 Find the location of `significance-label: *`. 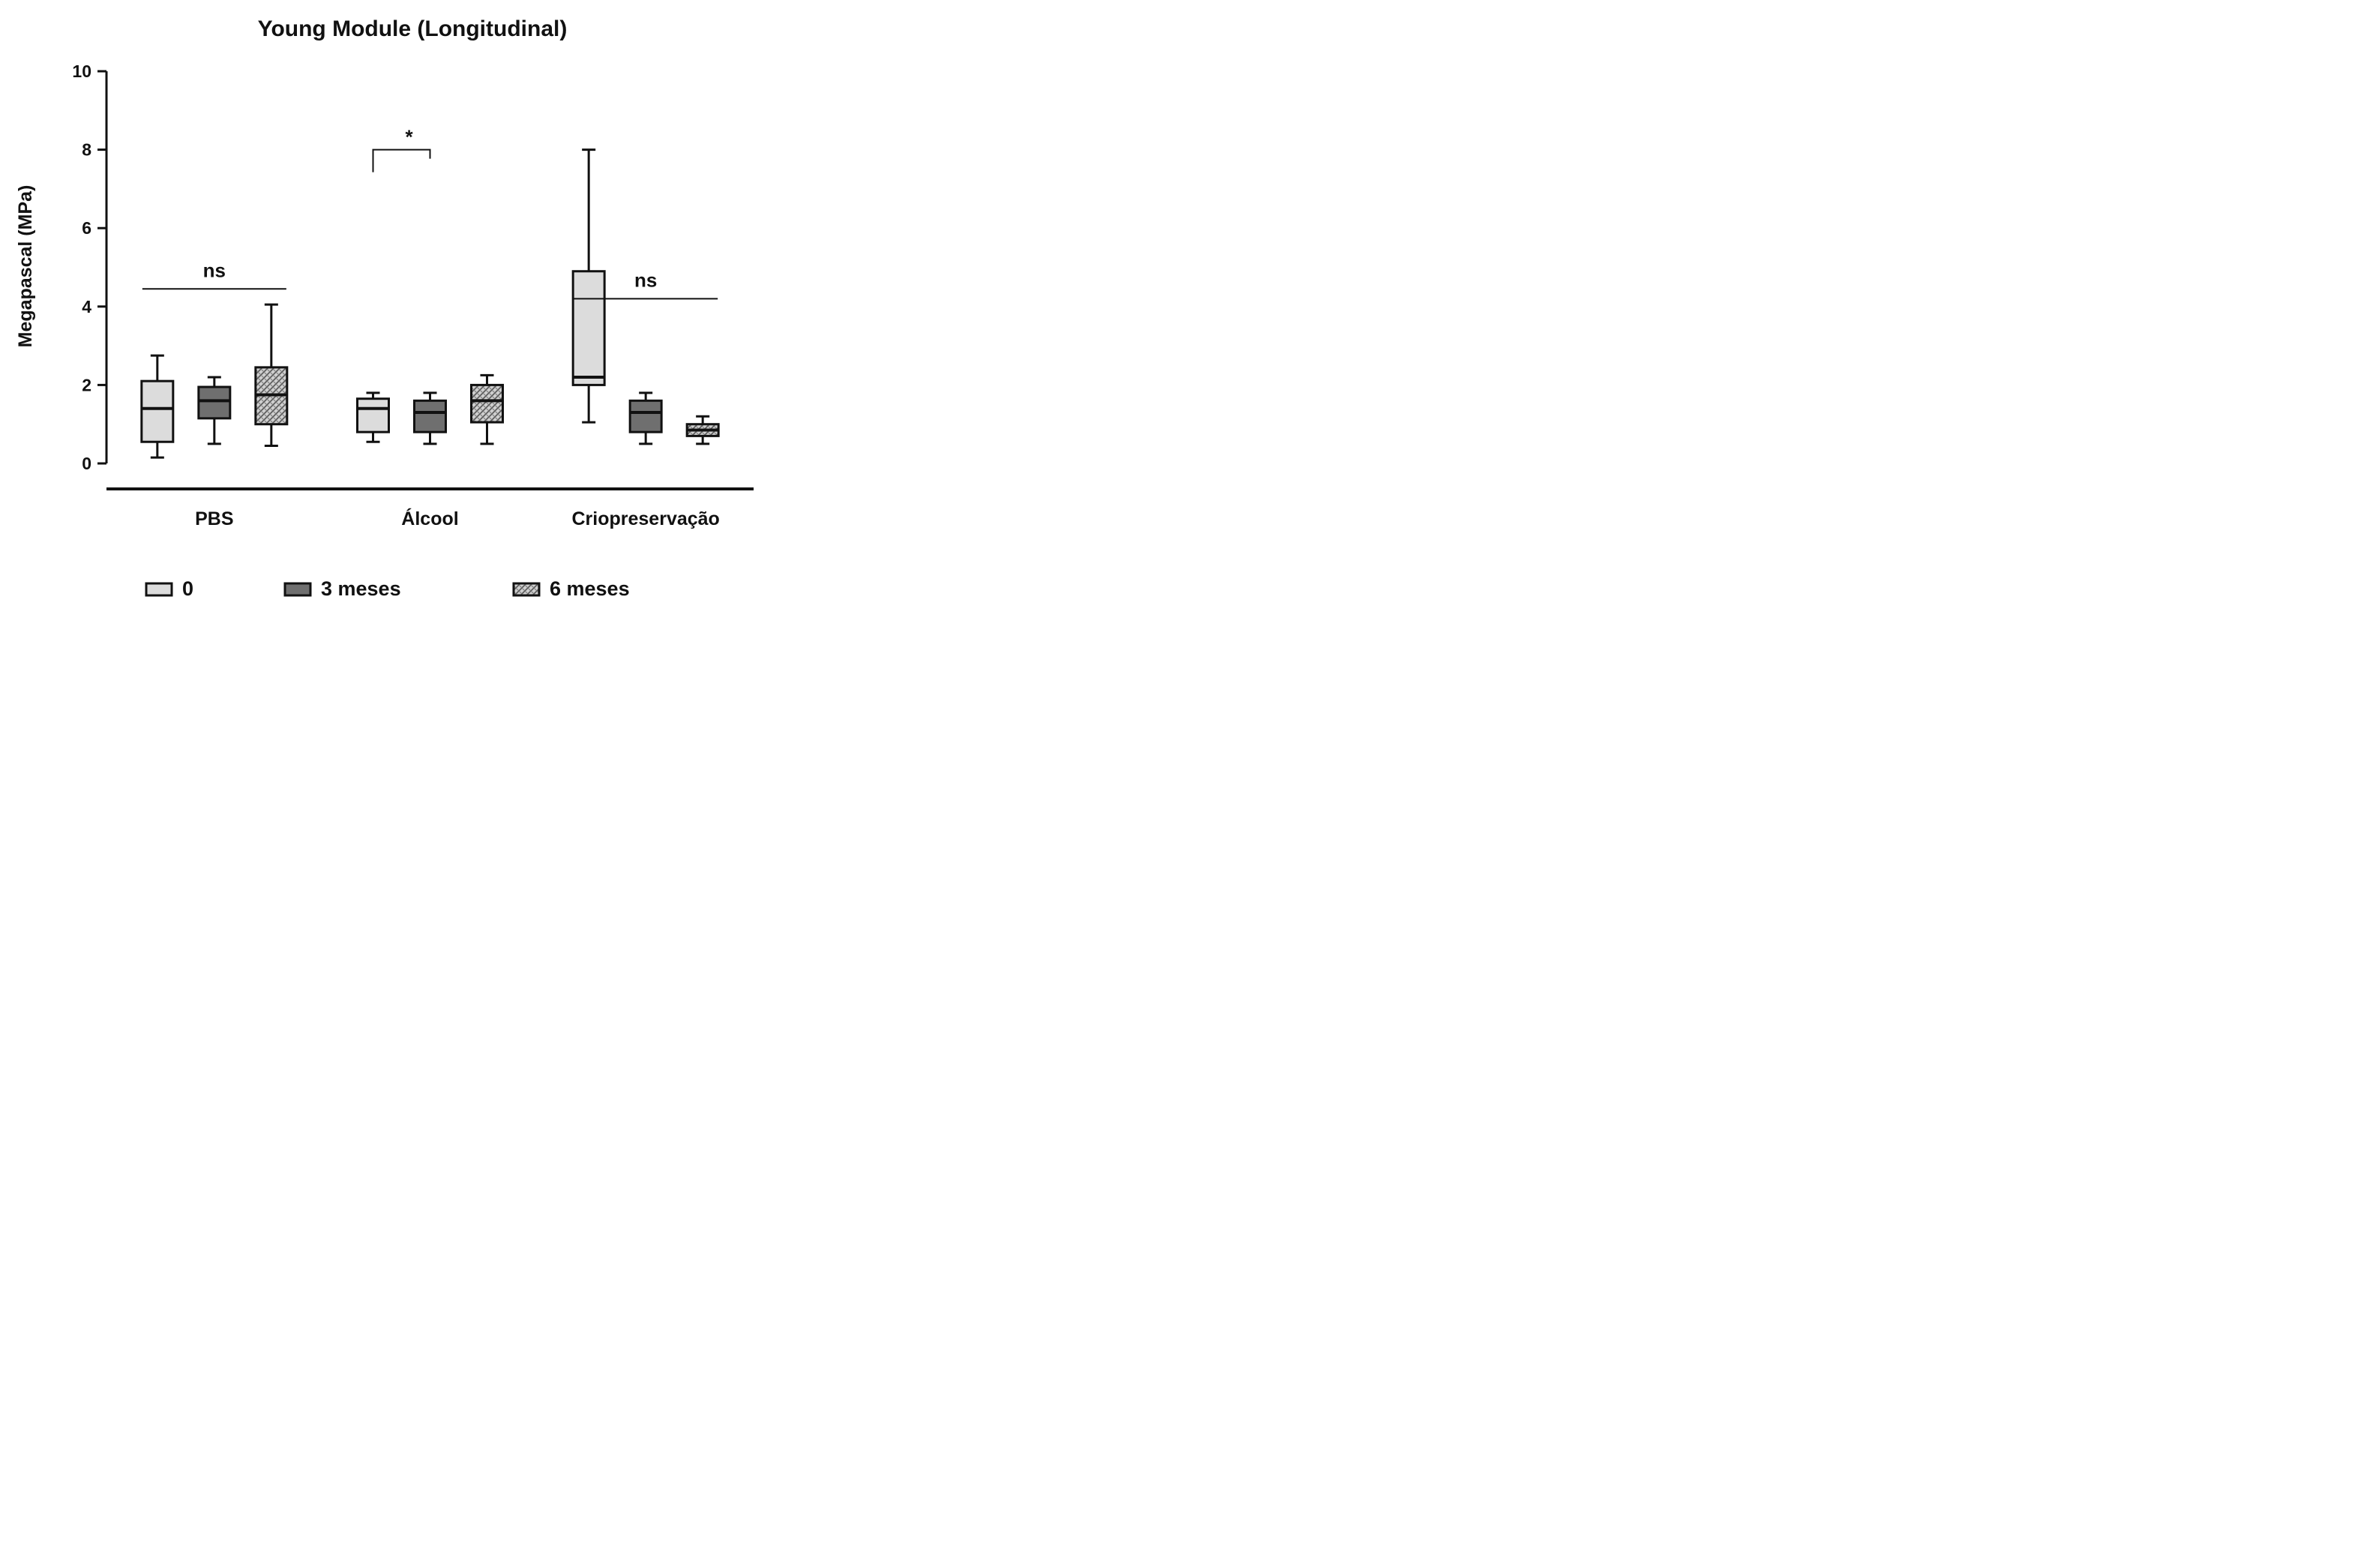

significance-label: * is located at coordinates (409, 137).